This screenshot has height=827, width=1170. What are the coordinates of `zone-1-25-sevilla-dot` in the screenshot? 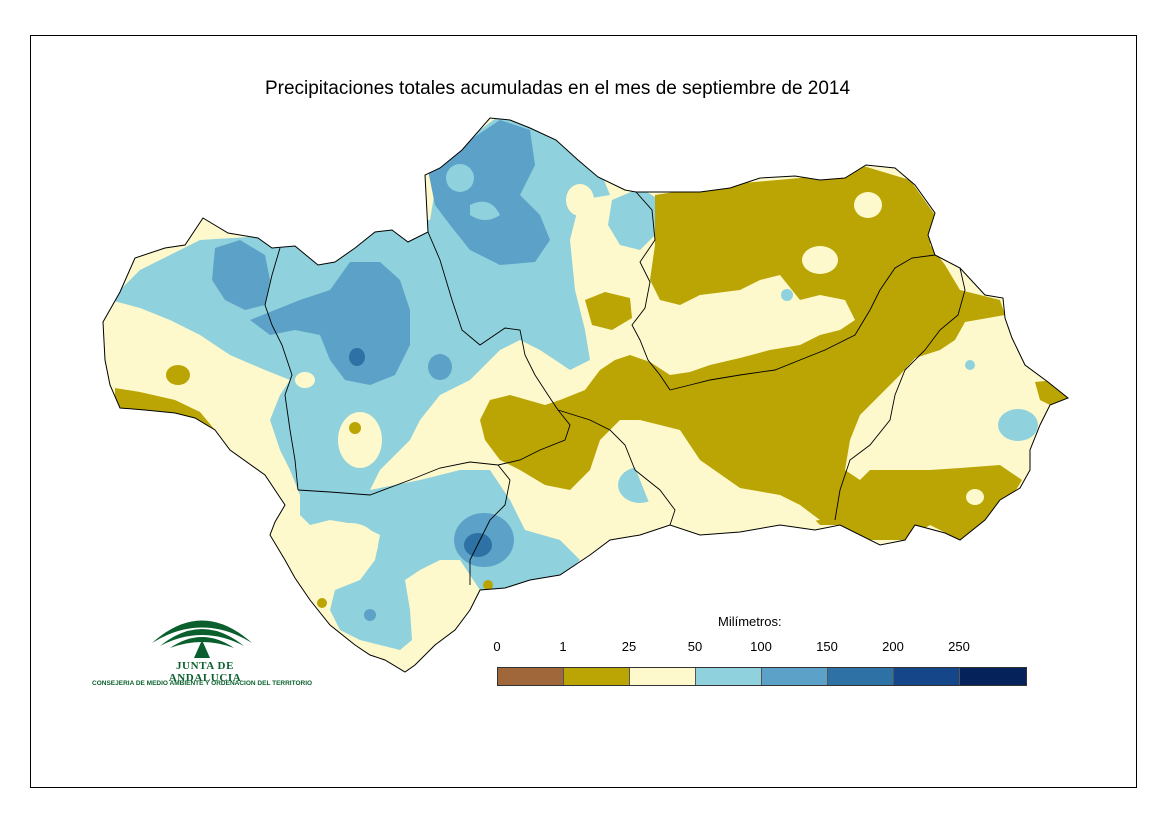 It's located at (355, 428).